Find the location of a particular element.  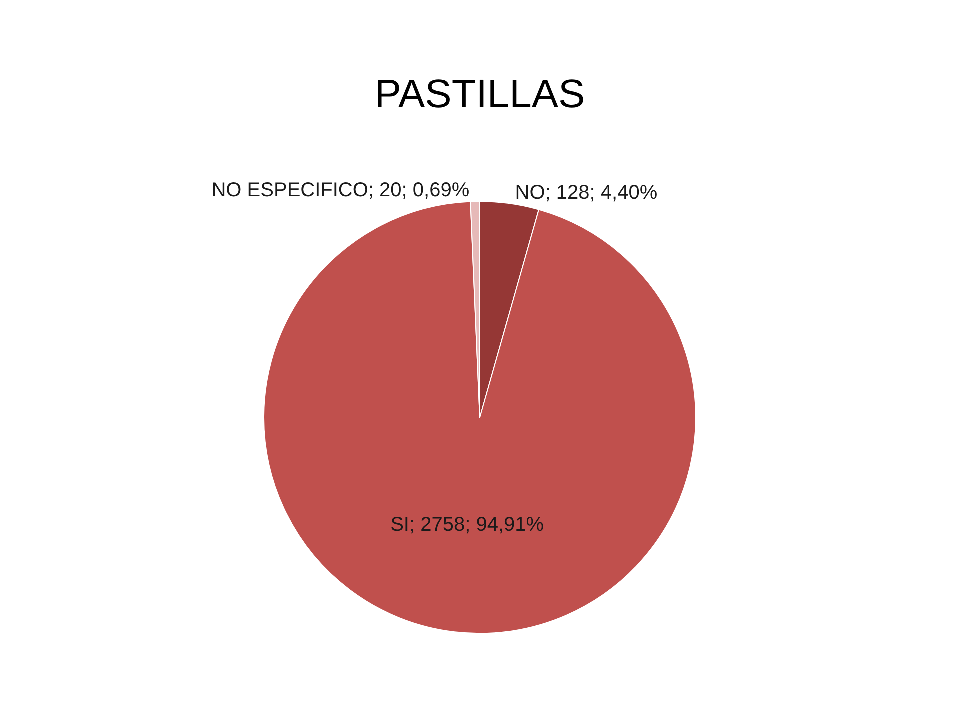

chart-title: PASTILLAS is located at coordinates (480, 94).